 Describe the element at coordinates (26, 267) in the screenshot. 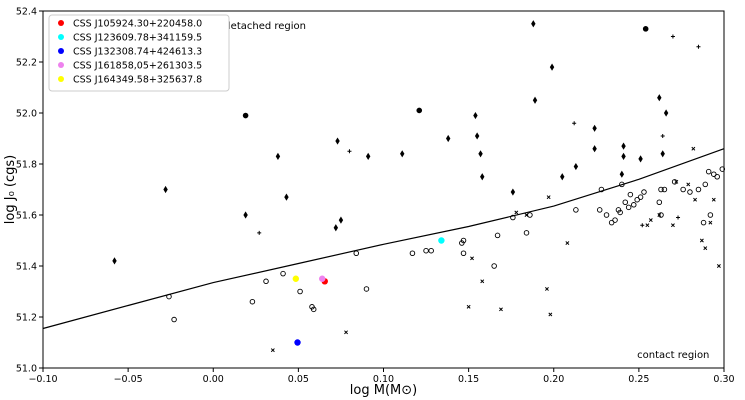

I see `y-tick-label: 51.4` at that location.